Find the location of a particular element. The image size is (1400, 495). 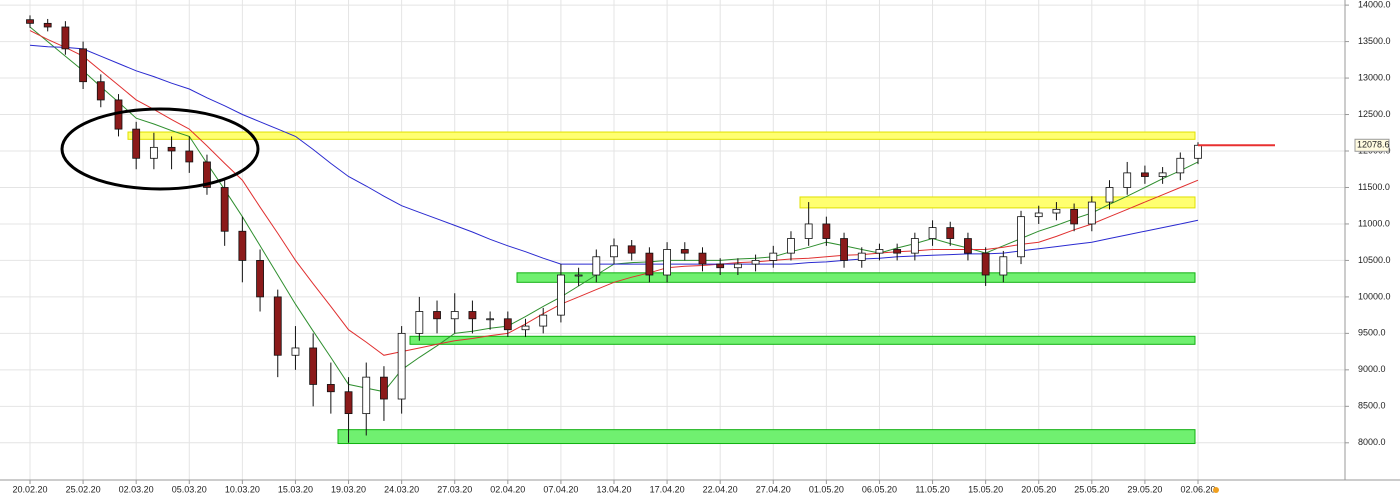

x-tick-label: 27.04.20 is located at coordinates (773, 489).